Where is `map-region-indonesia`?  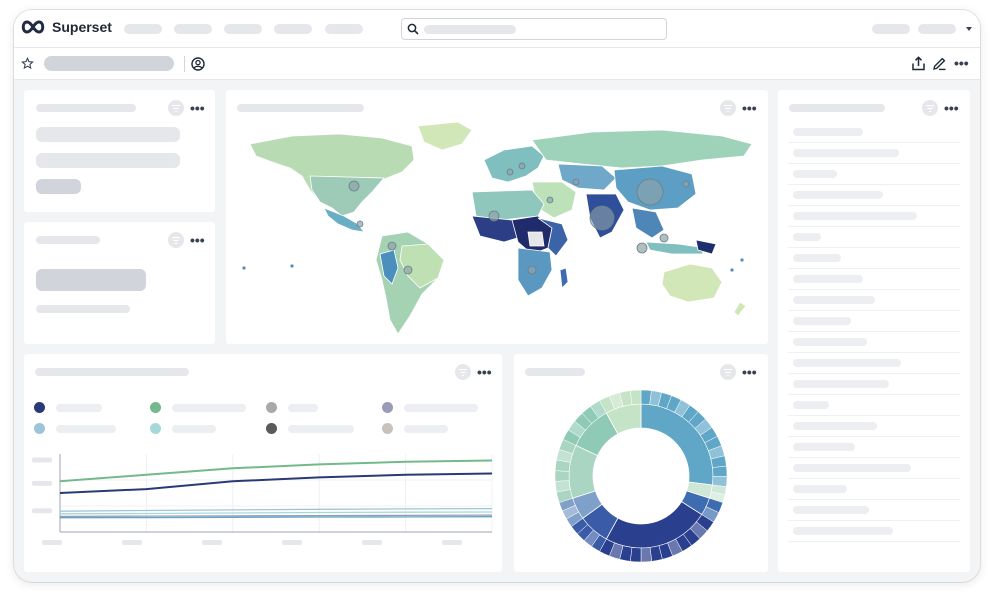
map-region-indonesia is located at coordinates (676, 248).